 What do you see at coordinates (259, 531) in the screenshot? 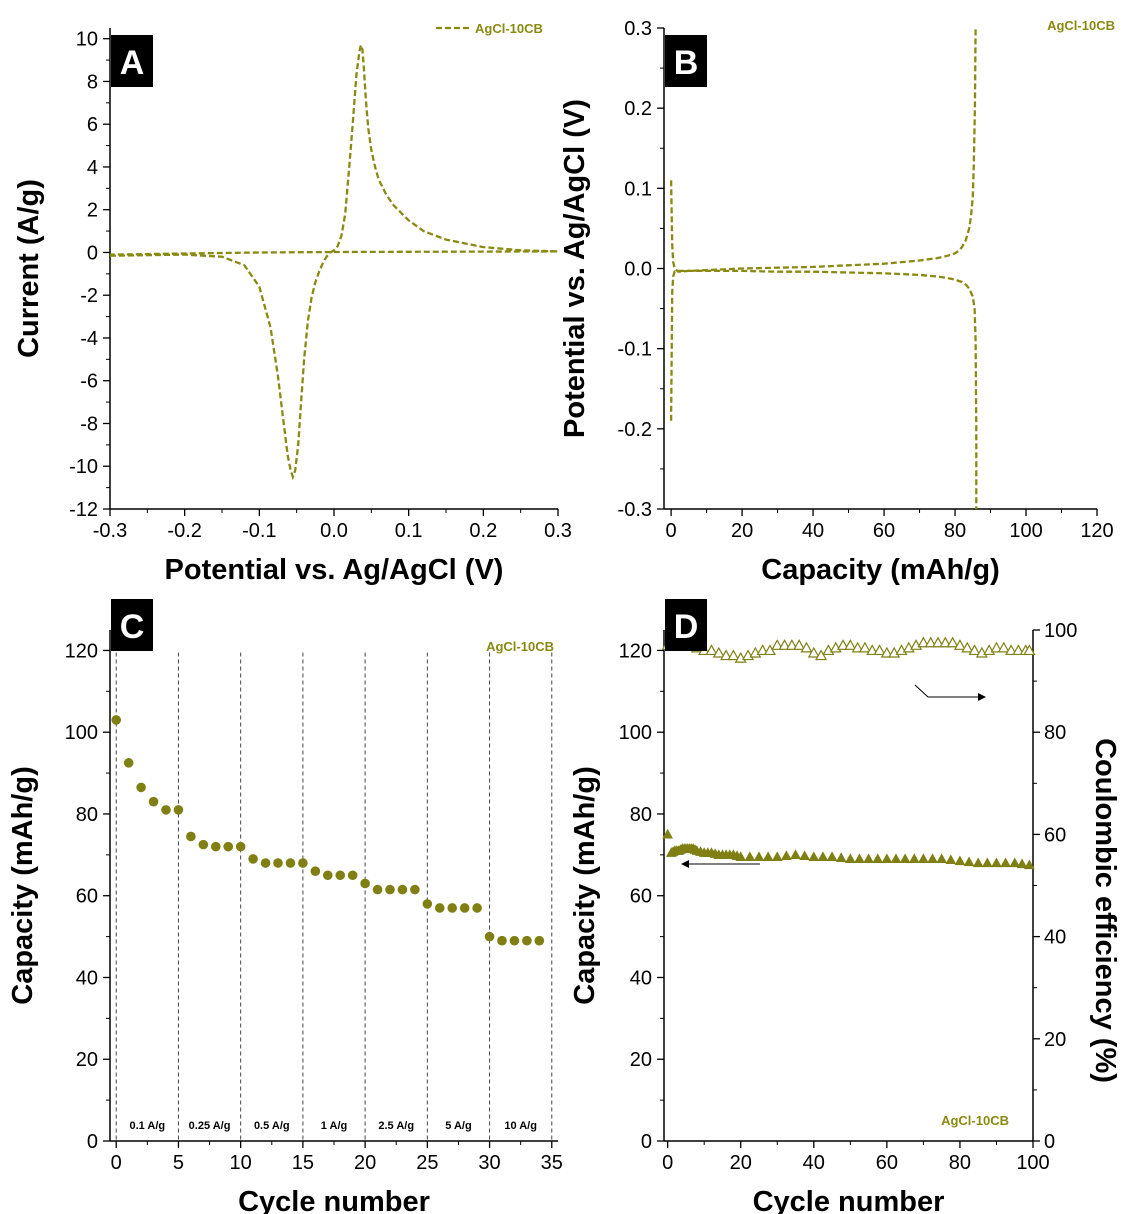
I see `x-tick-label: -0.1` at bounding box center [259, 531].